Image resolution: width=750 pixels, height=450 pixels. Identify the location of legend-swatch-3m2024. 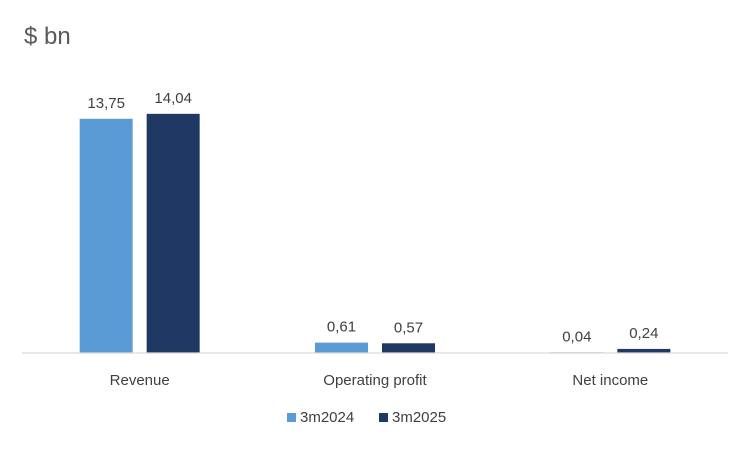
(291, 417).